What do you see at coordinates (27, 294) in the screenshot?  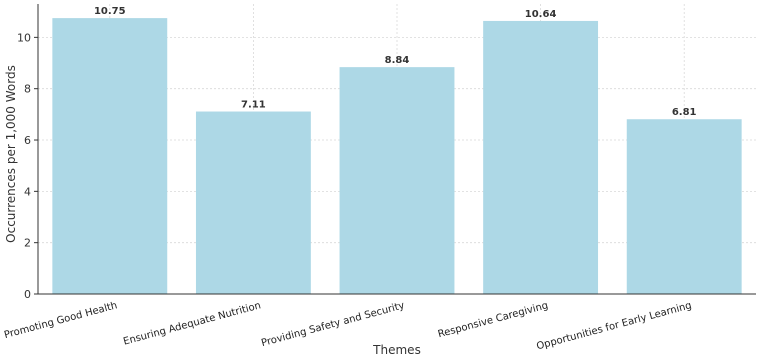 I see `y-tick-label: 0` at bounding box center [27, 294].